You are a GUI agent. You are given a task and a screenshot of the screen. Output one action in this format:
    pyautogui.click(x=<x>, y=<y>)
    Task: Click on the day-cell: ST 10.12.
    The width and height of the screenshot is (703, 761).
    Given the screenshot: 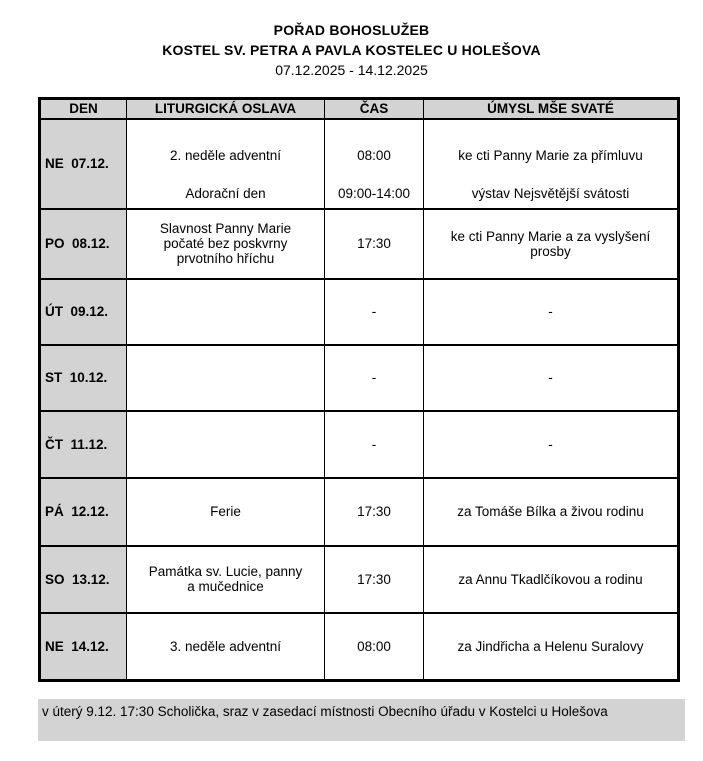 What is the action you would take?
    pyautogui.click(x=83, y=377)
    